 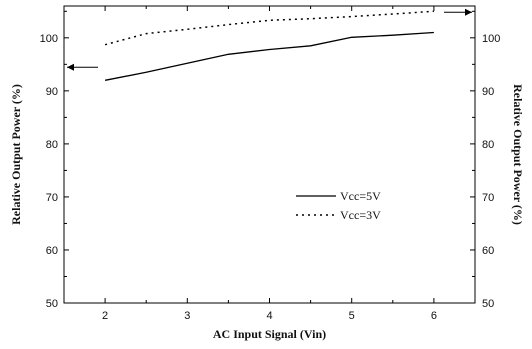 I want to click on legend: Vcc=5V Vcc=3V, so click(x=338, y=205).